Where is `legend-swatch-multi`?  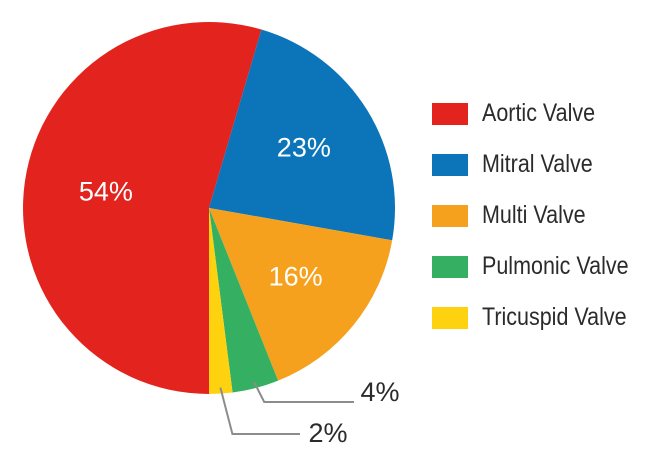 legend-swatch-multi is located at coordinates (450, 215).